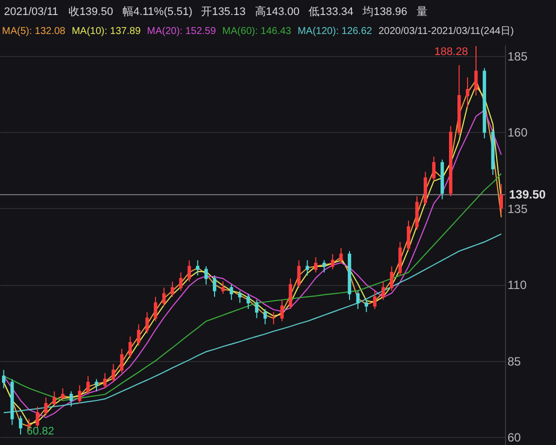 This screenshot has height=445, width=556. What do you see at coordinates (451, 52) in the screenshot?
I see `annotation: 188.28` at bounding box center [451, 52].